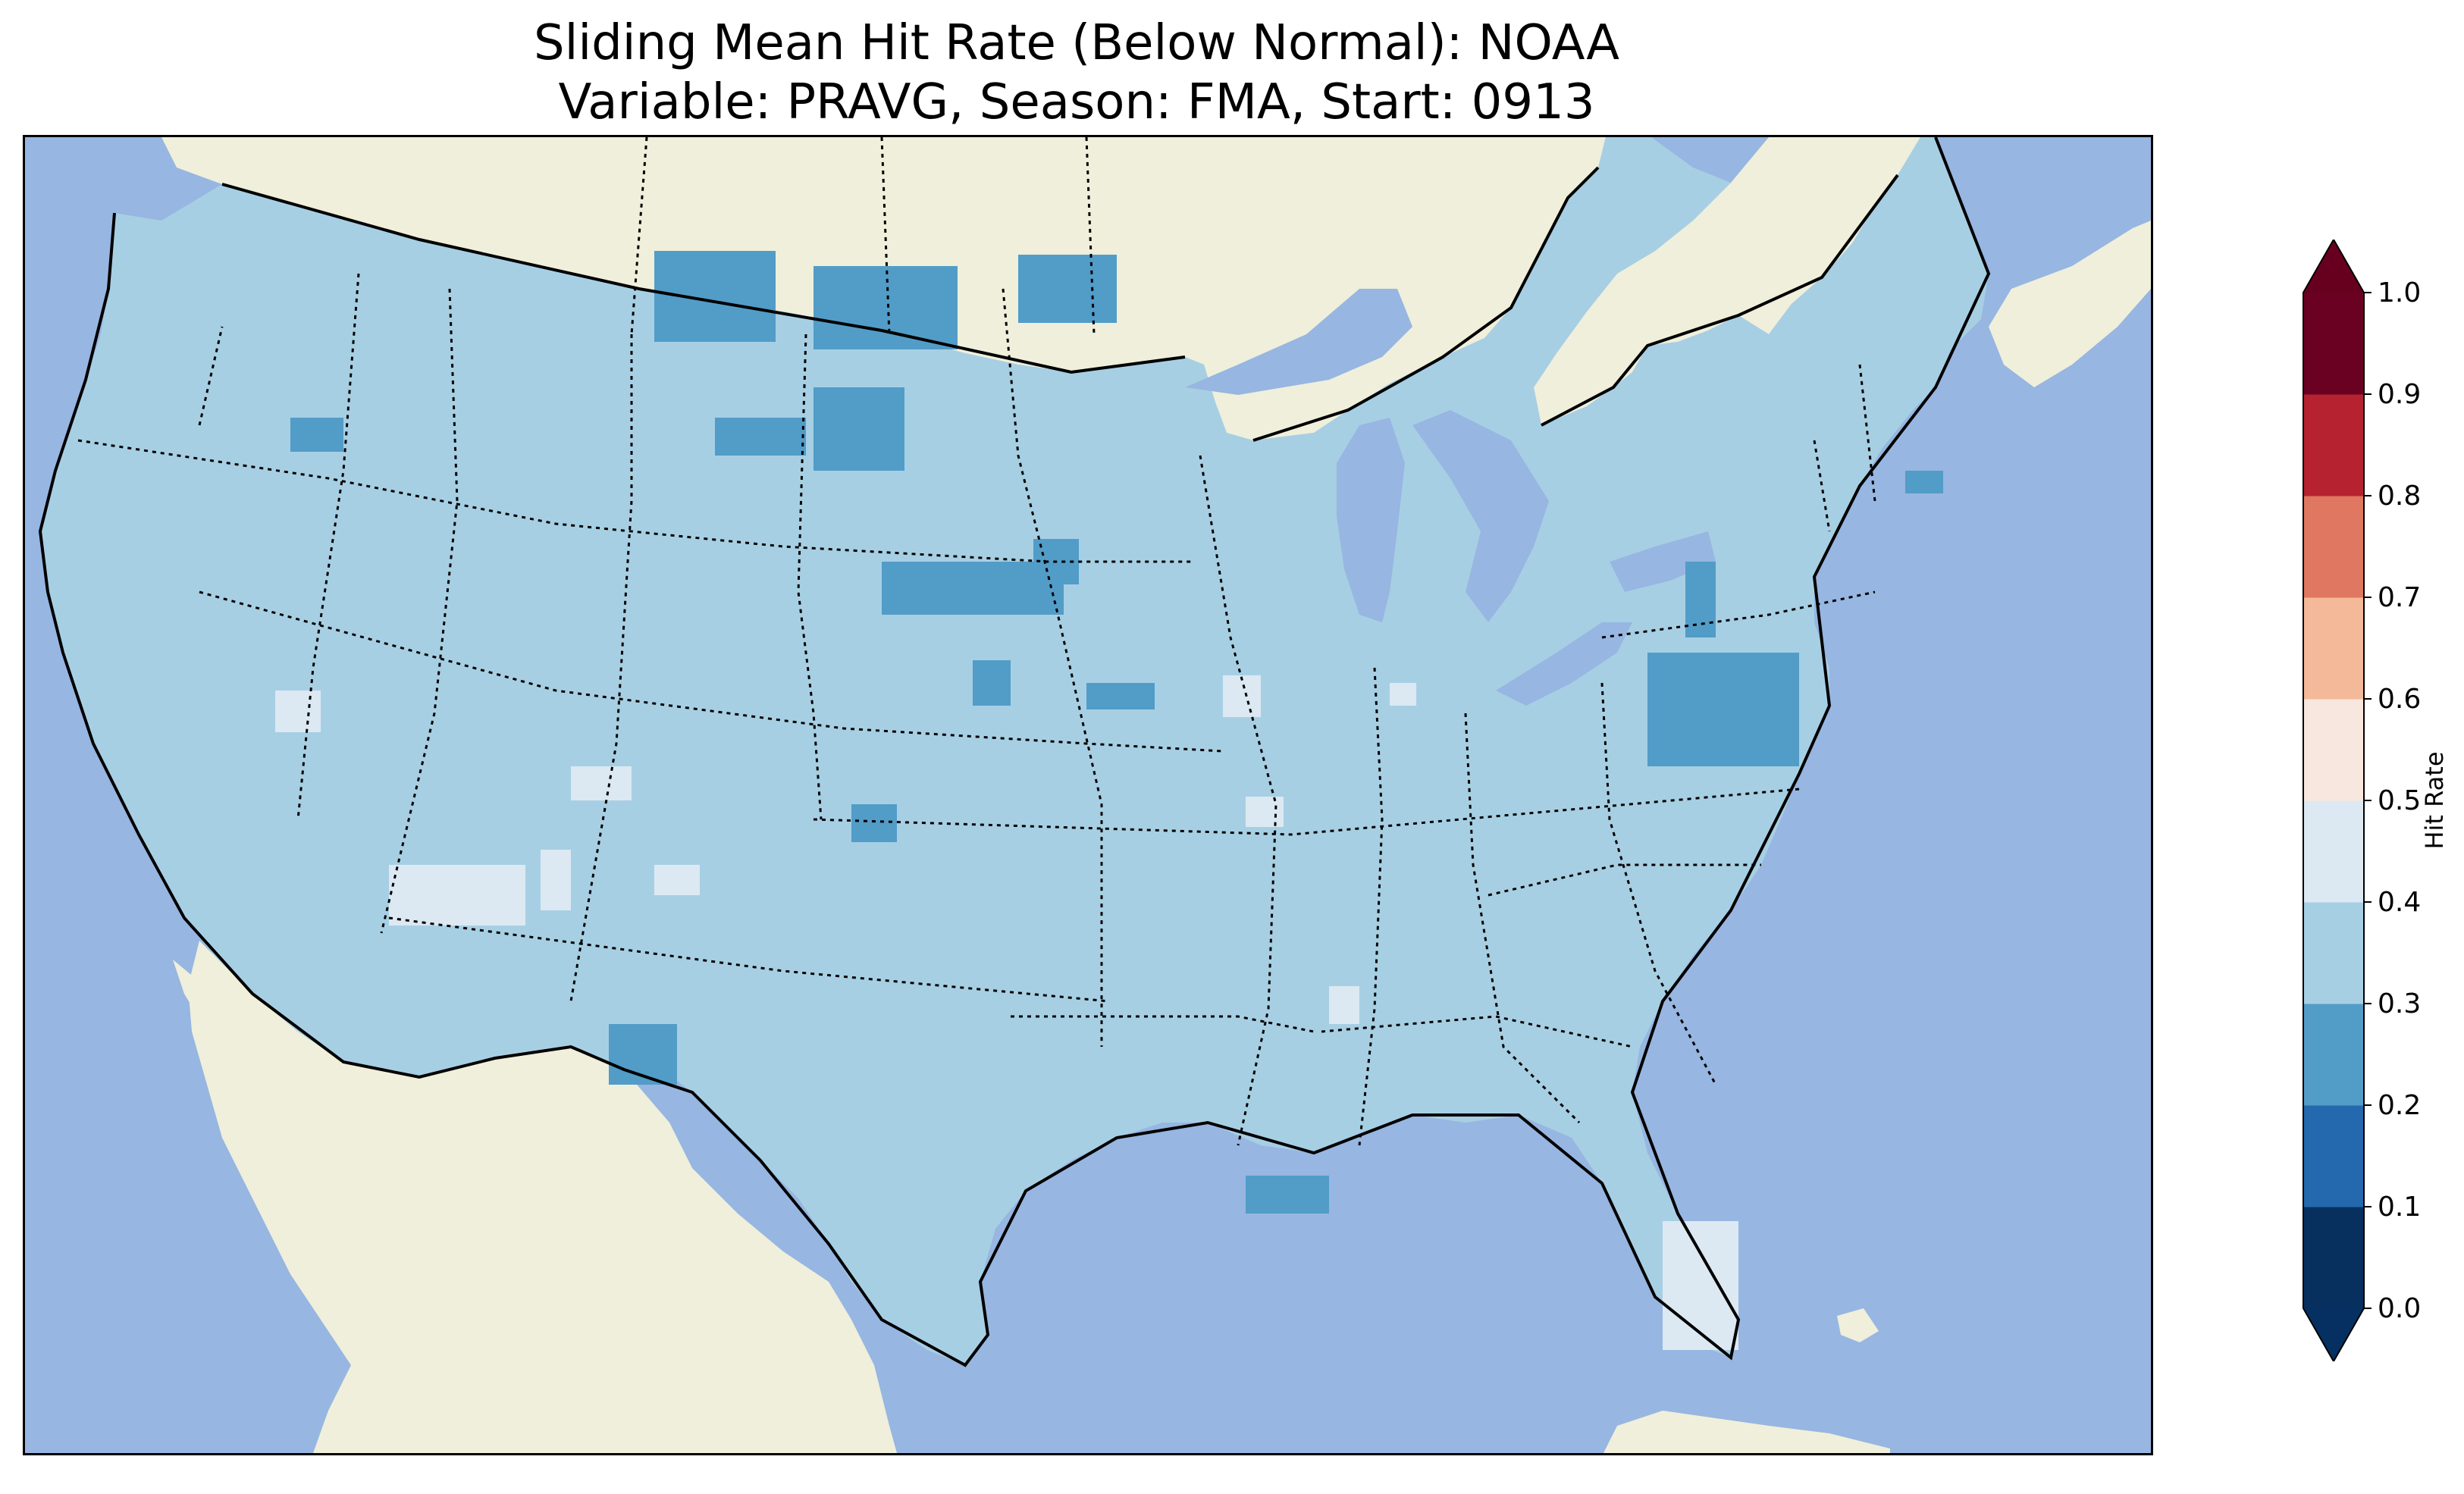 The image size is (2464, 1494). I want to click on lake-huron, so click(1481, 516).